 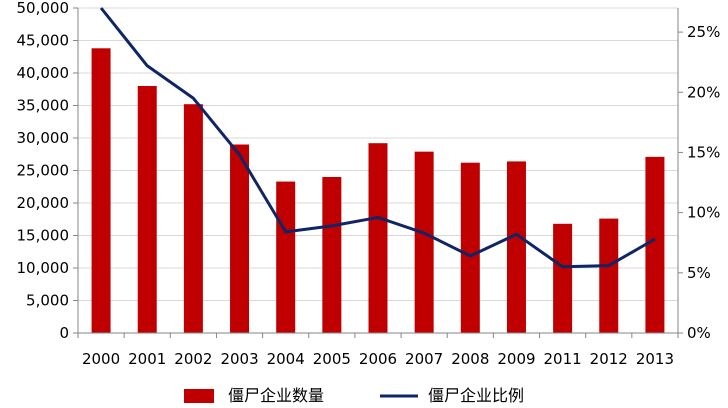 I want to click on x-tick-label: 2006, so click(x=378, y=359).